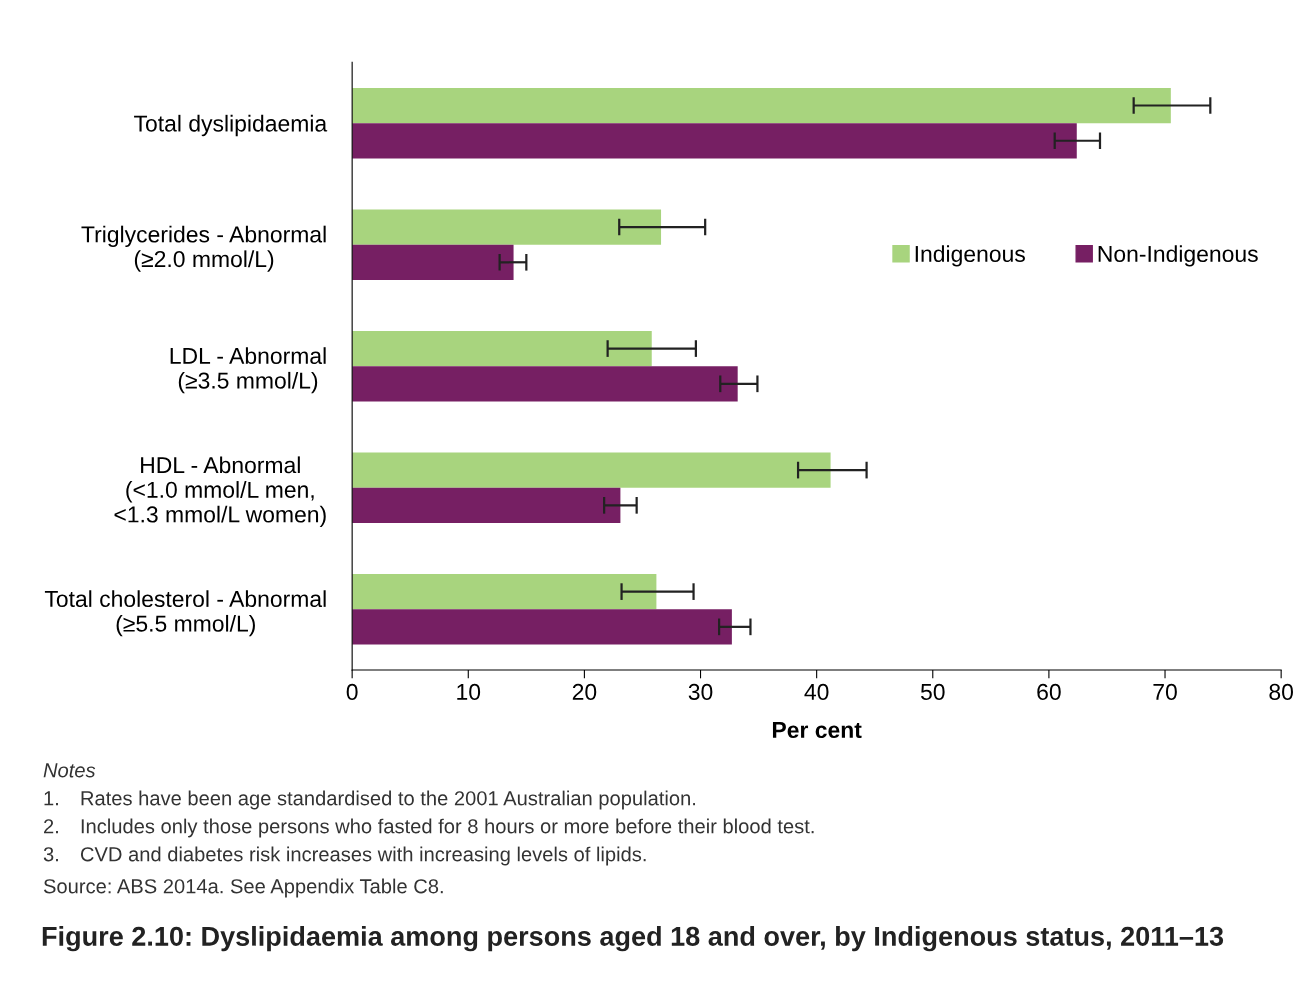  Describe the element at coordinates (248, 370) in the screenshot. I see `y-tick-label: LDL - Abnormal (≥3.5 mmol/L)` at that location.